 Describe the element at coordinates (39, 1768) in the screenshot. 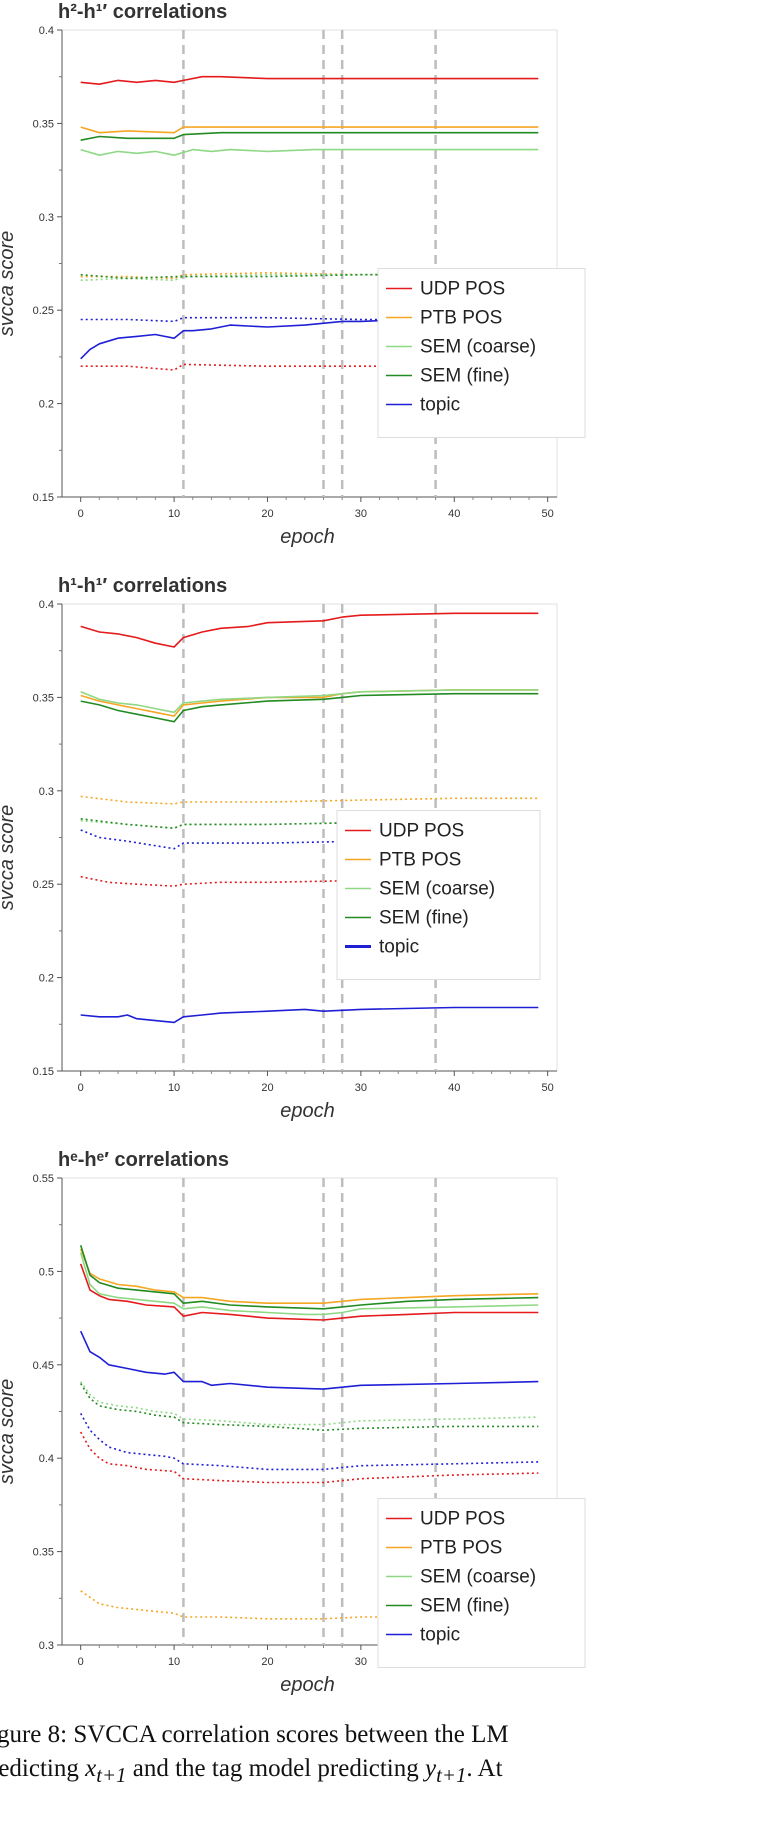

I see `caption-text-a: redicting` at that location.